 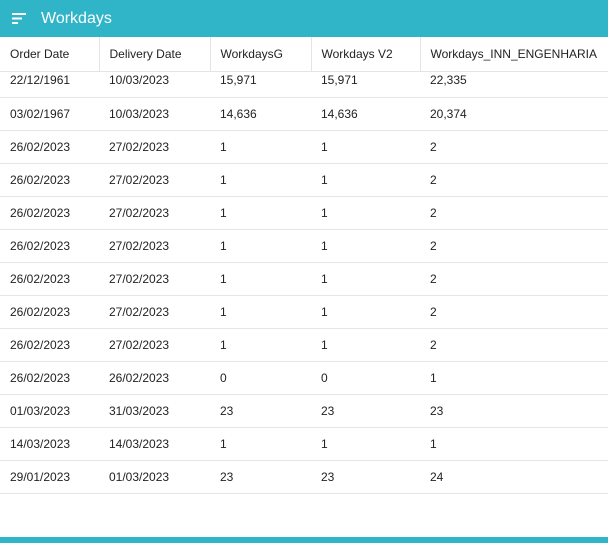 I want to click on cell-workdaysg: 15,971, so click(x=260, y=84).